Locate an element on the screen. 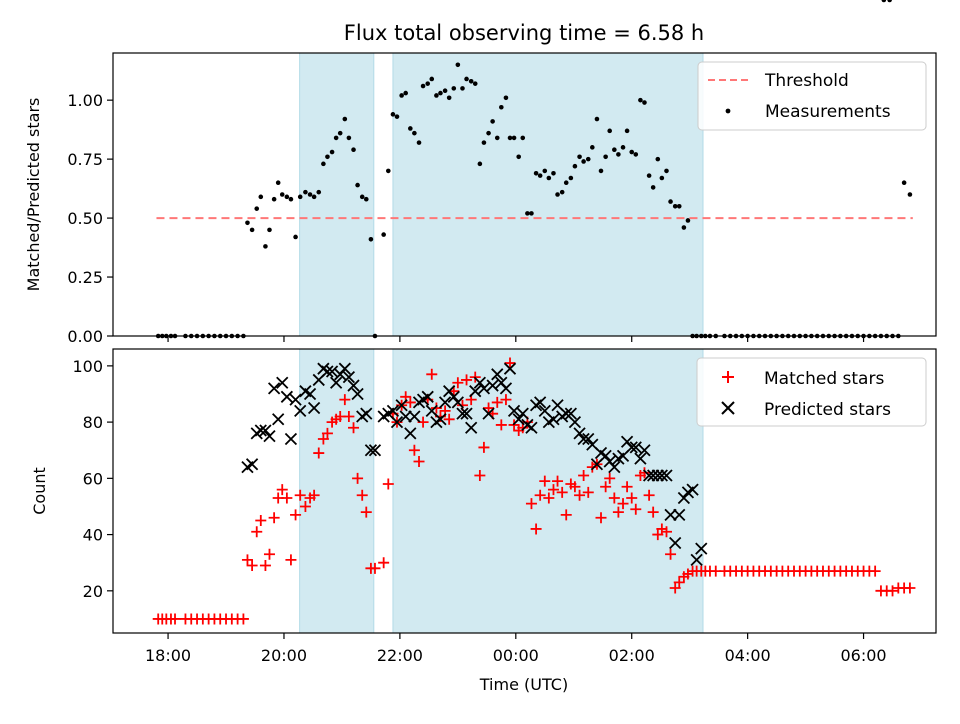  top-y-axis-label: Matched/Predicted stars is located at coordinates (33, 195).